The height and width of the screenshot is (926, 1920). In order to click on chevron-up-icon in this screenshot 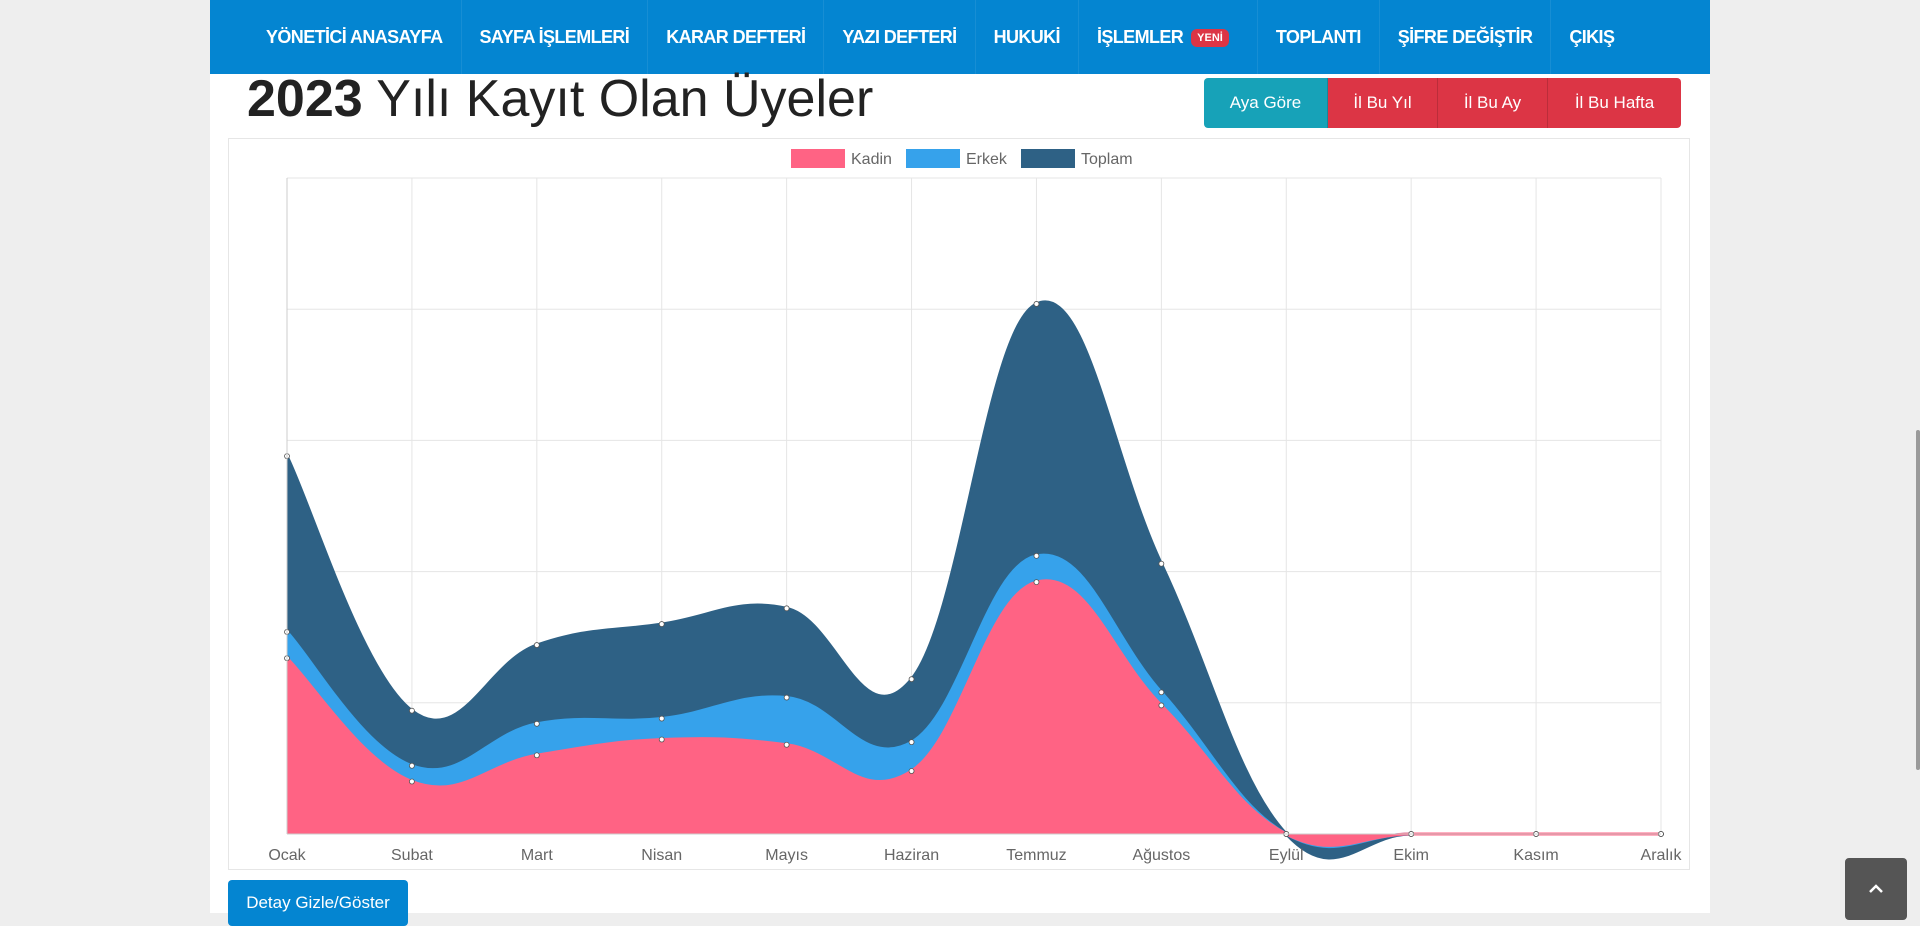, I will do `click(1876, 888)`.